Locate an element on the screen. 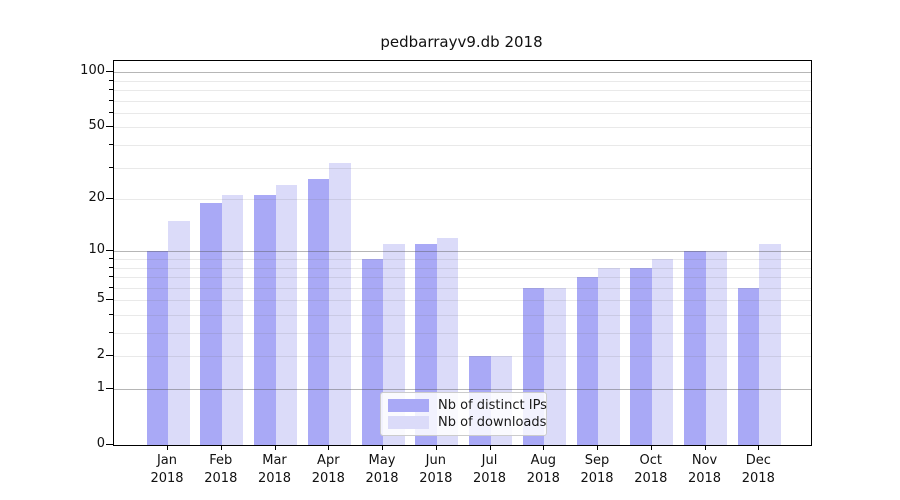 The image size is (900, 500). bar-distinct-ips-mar-2018 is located at coordinates (265, 320).